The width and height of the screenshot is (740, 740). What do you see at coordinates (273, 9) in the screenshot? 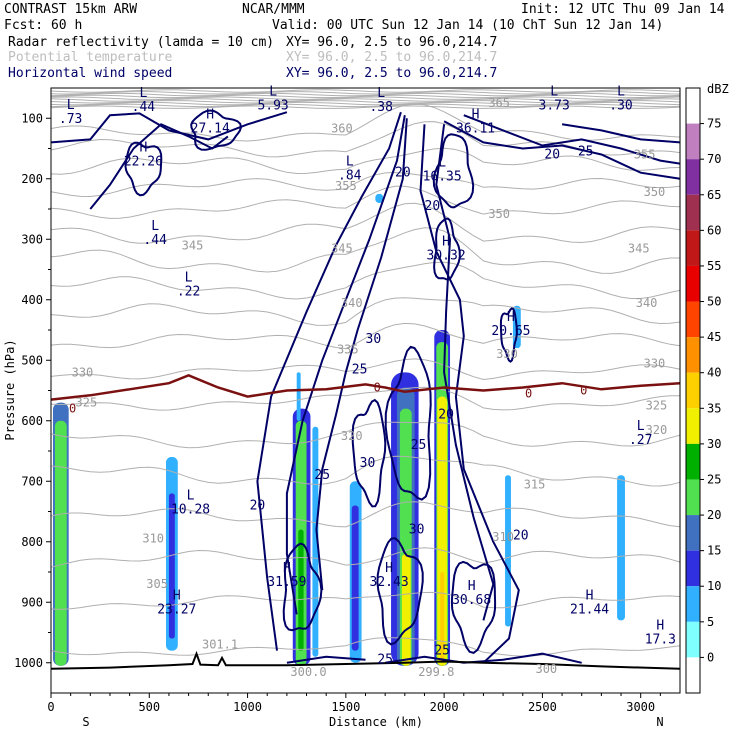
I see `org-label: NCAR/MMM` at bounding box center [273, 9].